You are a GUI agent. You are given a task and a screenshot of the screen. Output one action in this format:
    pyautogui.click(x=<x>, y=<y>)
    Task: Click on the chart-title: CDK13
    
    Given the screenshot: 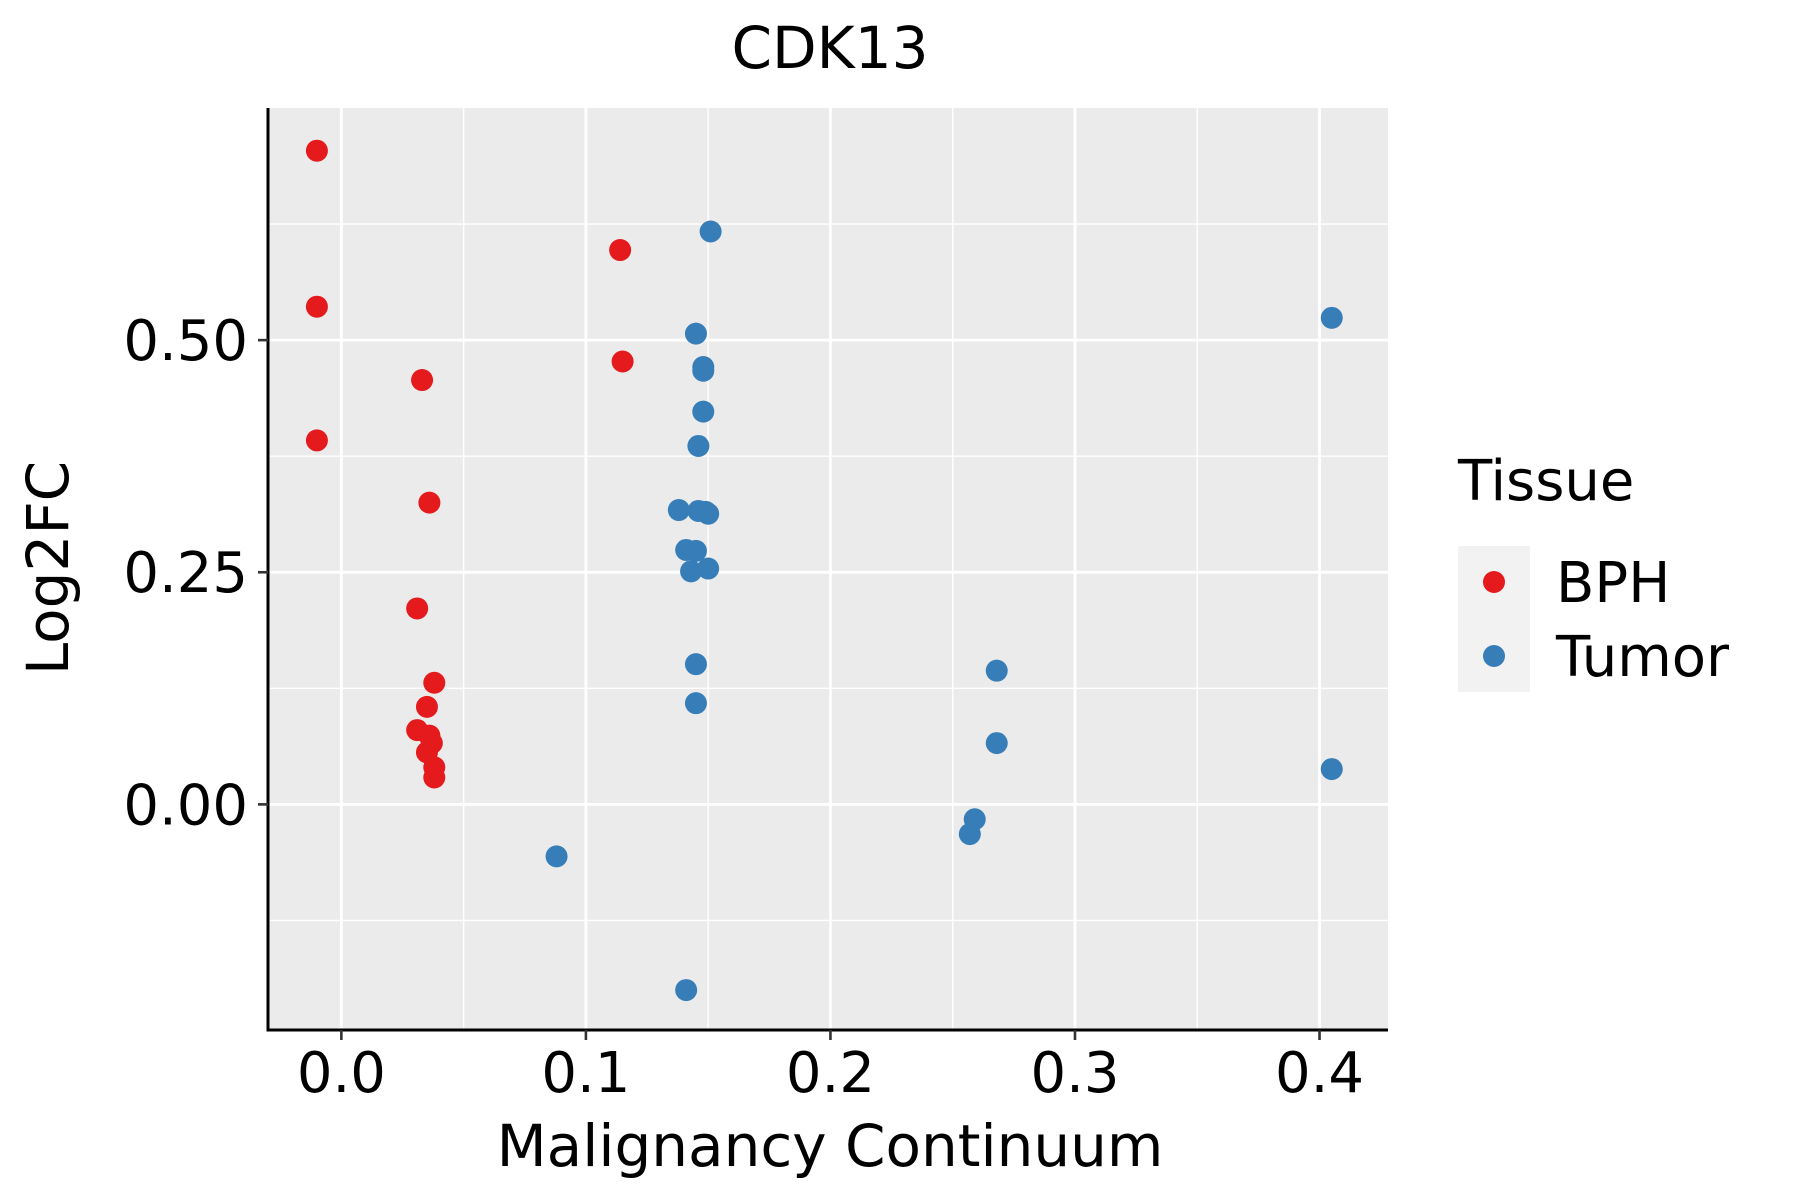 What is the action you would take?
    pyautogui.click(x=830, y=48)
    